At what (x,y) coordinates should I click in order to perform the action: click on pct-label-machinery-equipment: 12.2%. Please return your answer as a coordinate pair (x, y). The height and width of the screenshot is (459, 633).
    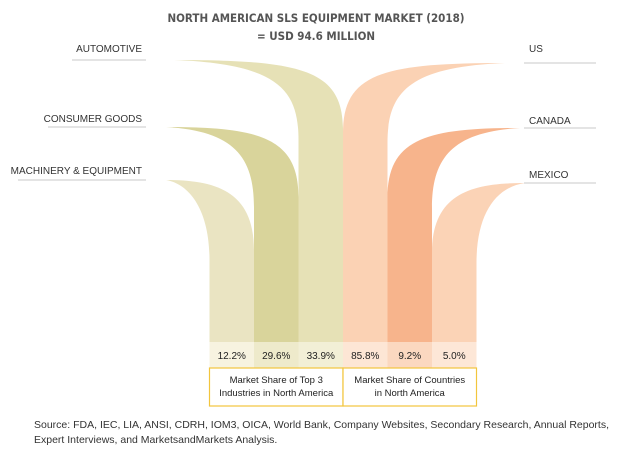
    Looking at the image, I should click on (232, 356).